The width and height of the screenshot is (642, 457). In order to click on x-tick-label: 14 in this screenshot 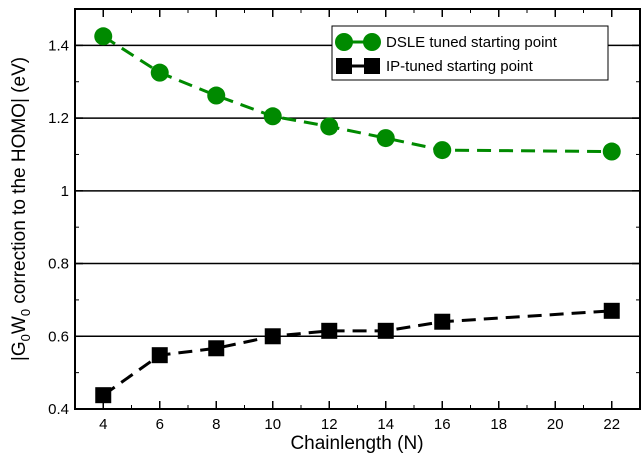, I will do `click(385, 424)`.